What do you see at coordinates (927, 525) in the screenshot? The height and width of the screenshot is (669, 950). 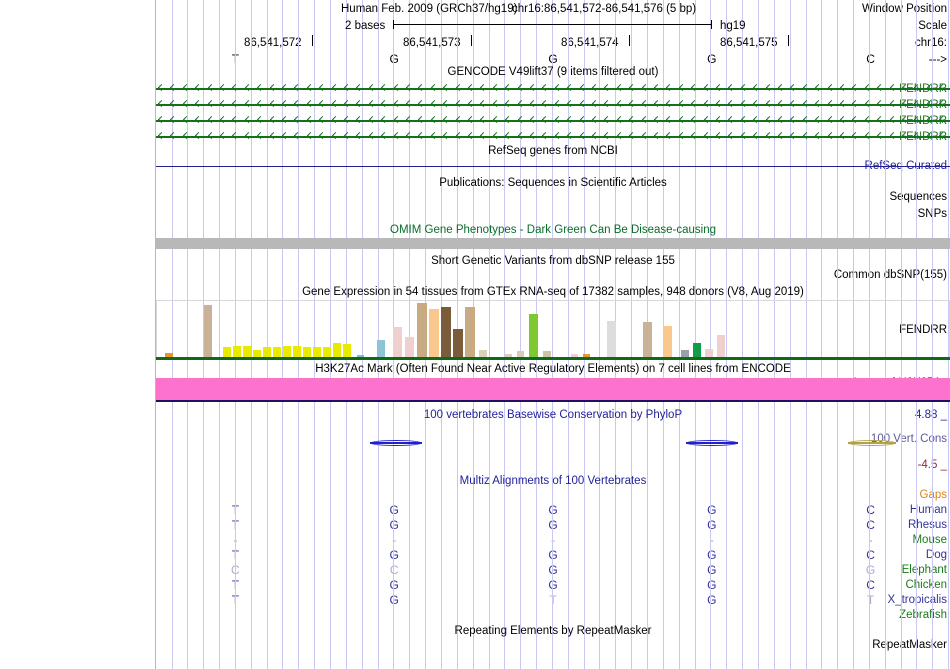 I see `species-label-rhesus: Rhesus` at bounding box center [927, 525].